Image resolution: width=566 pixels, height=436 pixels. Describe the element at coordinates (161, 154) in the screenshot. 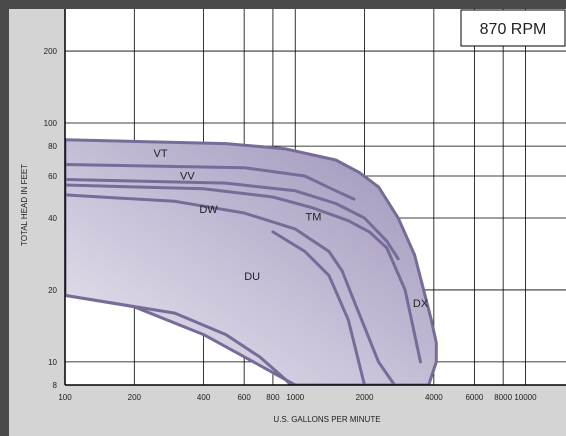

I see `region-label: VT` at that location.